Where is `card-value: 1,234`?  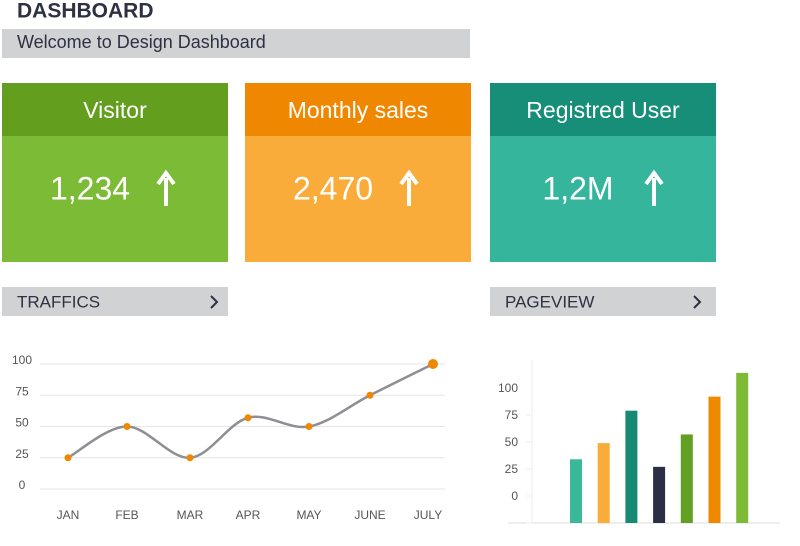
card-value: 1,234 is located at coordinates (90, 188).